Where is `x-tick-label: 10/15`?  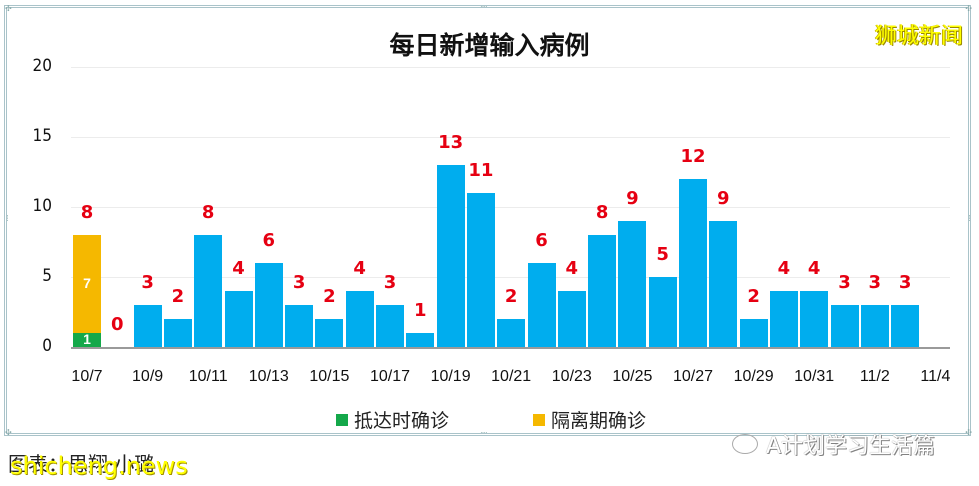 x-tick-label: 10/15 is located at coordinates (329, 376).